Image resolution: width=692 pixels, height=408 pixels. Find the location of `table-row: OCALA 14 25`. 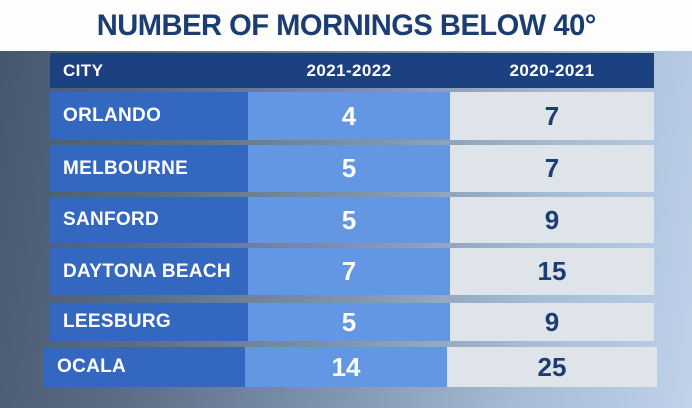

table-row: OCALA 14 25 is located at coordinates (350, 367).